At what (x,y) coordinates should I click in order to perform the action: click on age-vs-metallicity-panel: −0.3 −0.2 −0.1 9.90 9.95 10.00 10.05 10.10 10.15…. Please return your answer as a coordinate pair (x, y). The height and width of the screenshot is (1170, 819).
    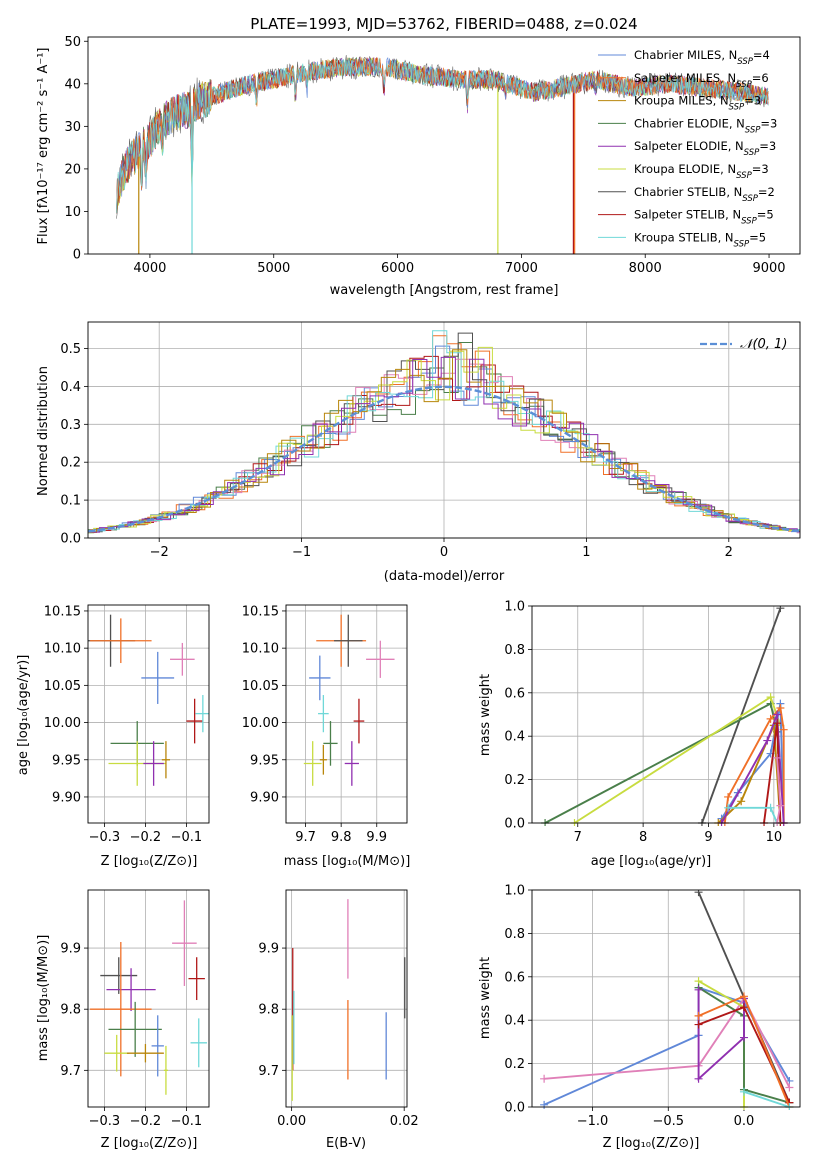
    Looking at the image, I should click on (113, 736).